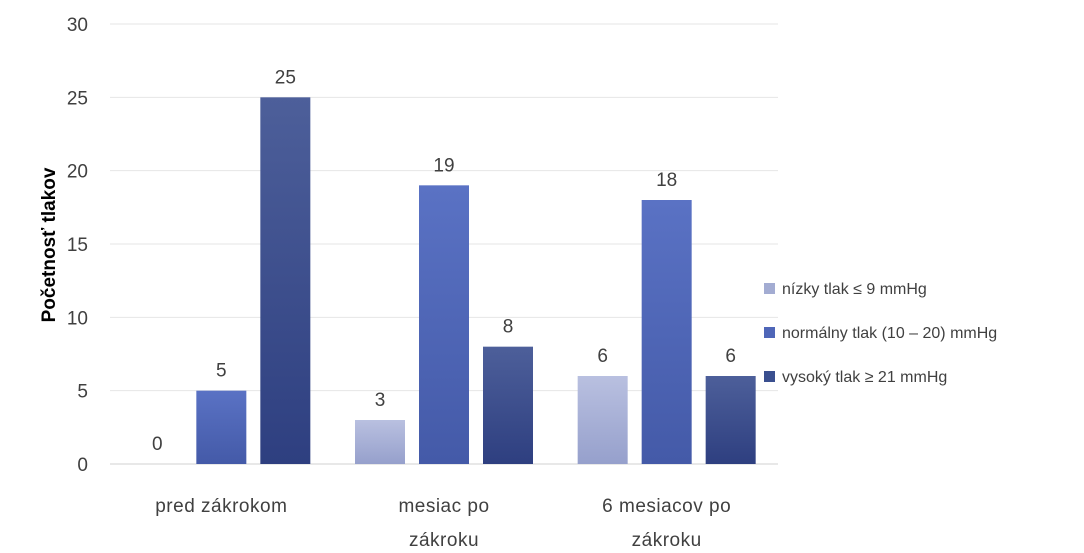  Describe the element at coordinates (82, 465) in the screenshot. I see `y-tick-label: 0` at that location.